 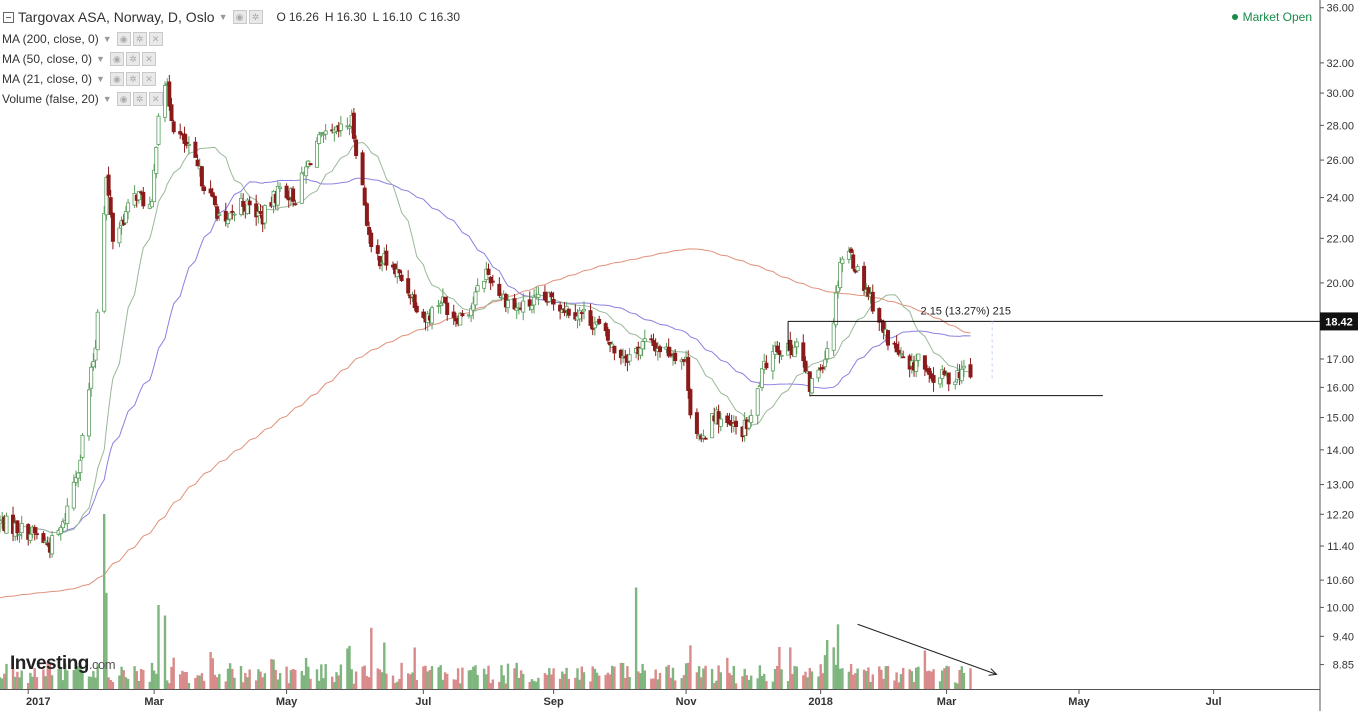 I want to click on indicator-row: MA (50, close, 0) ▼ ◉ ✲ ✕, so click(x=79, y=59).